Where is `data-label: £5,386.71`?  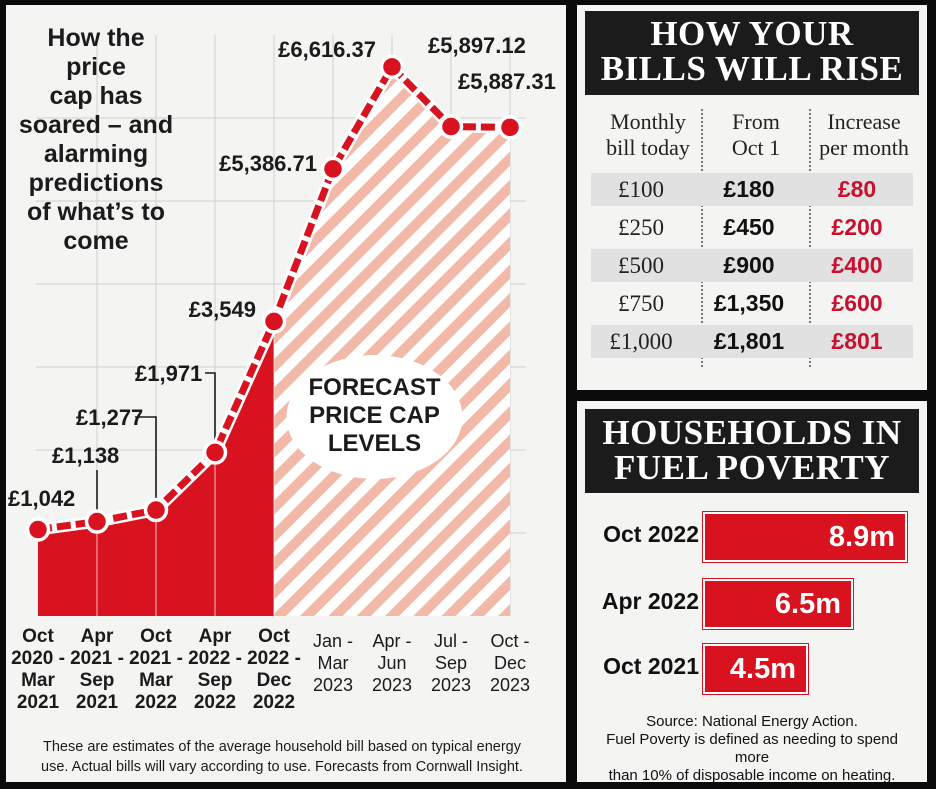
data-label: £5,386.71 is located at coordinates (268, 163).